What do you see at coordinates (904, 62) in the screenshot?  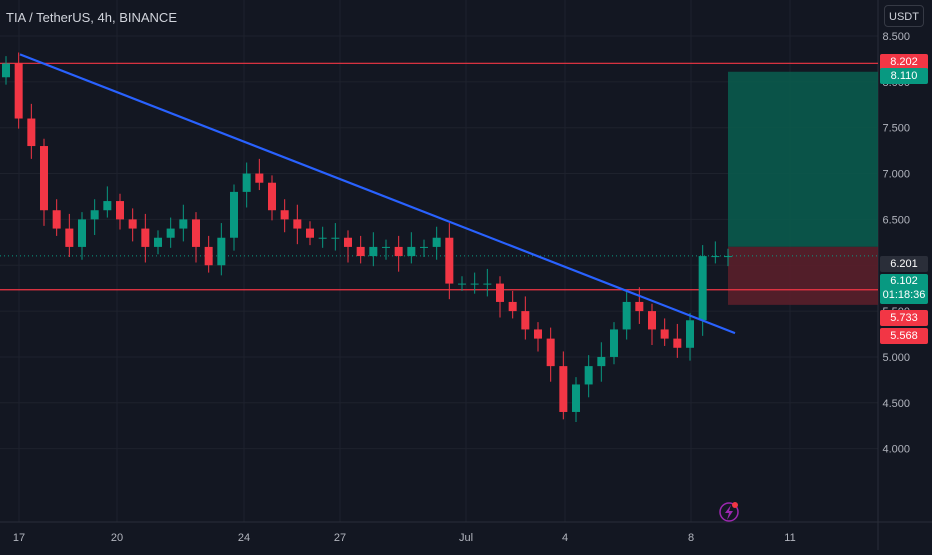 I see `resistance-price-tag: 8.202` at bounding box center [904, 62].